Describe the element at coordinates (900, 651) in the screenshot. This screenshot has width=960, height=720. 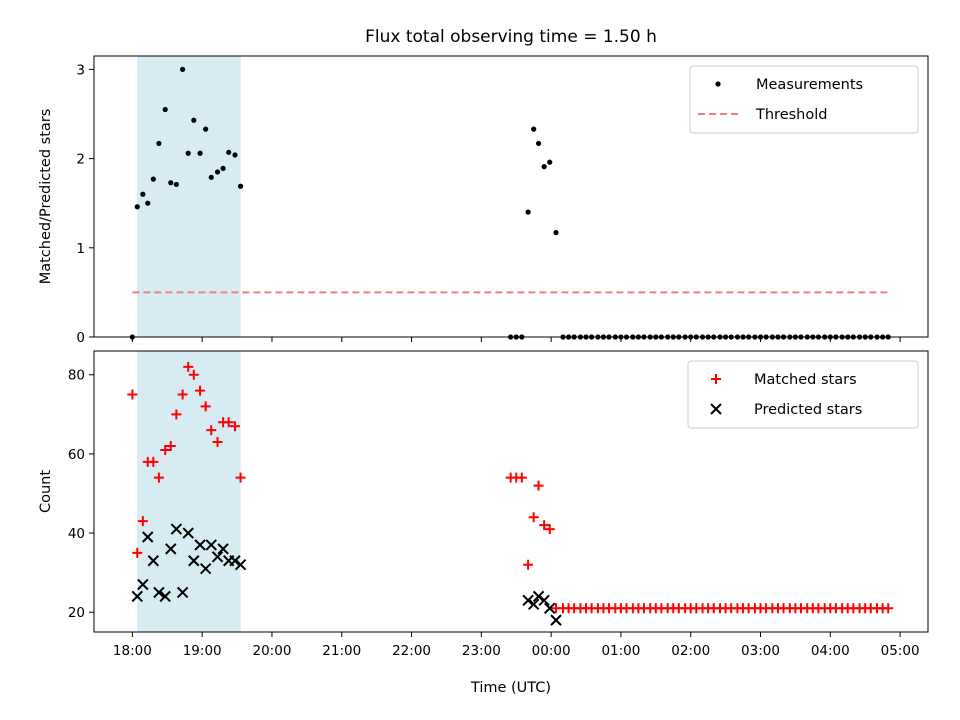
I see `x-tick-label: 05:00` at that location.